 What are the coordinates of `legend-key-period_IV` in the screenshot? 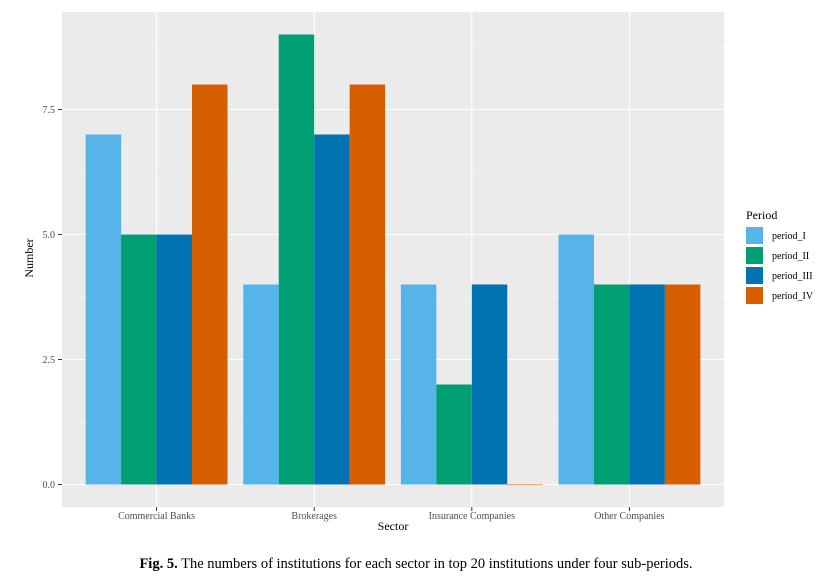 It's located at (754, 295).